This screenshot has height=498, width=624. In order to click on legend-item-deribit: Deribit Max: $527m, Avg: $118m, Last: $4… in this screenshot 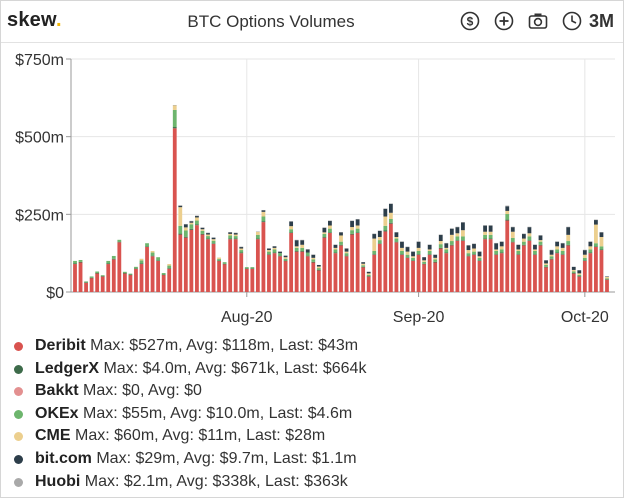, I will do `click(311, 346)`.